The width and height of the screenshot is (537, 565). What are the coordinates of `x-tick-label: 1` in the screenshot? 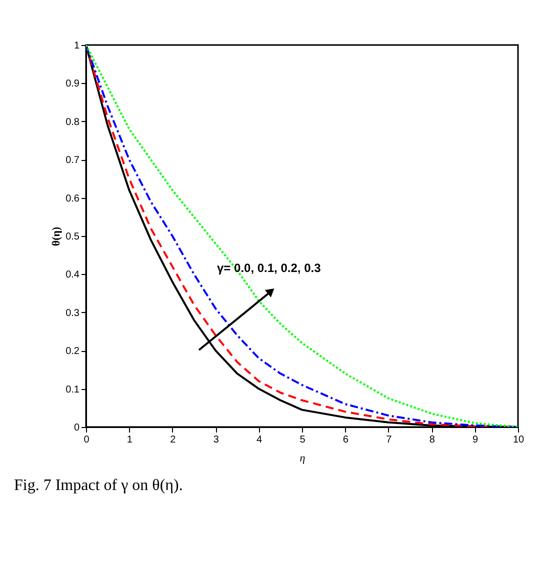 It's located at (129, 440).